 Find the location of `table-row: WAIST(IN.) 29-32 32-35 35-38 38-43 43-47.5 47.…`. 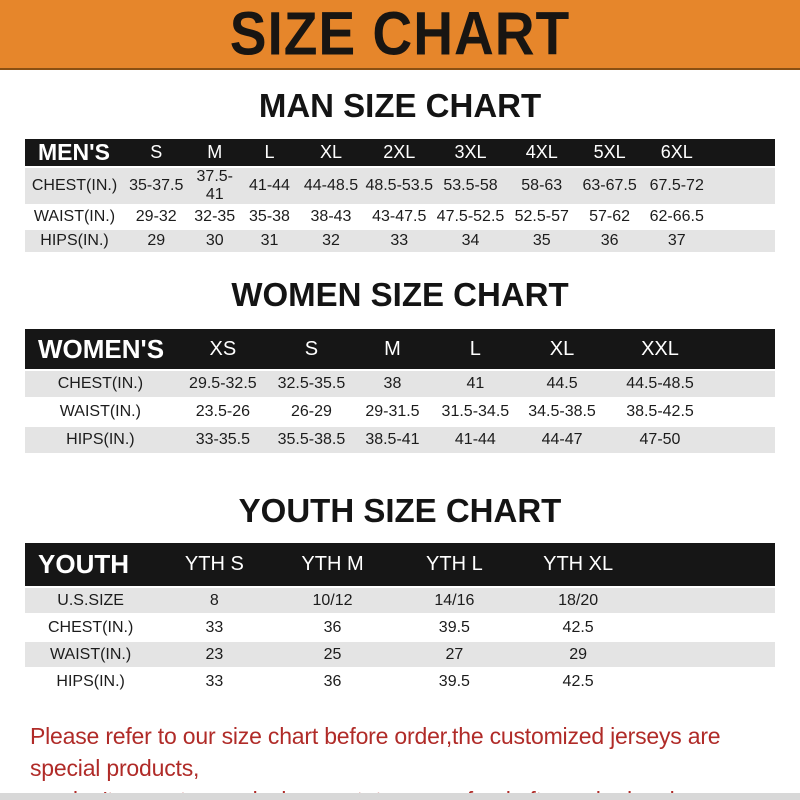

table-row: WAIST(IN.) 29-32 32-35 35-38 38-43 43-47.5 47.… is located at coordinates (400, 217).